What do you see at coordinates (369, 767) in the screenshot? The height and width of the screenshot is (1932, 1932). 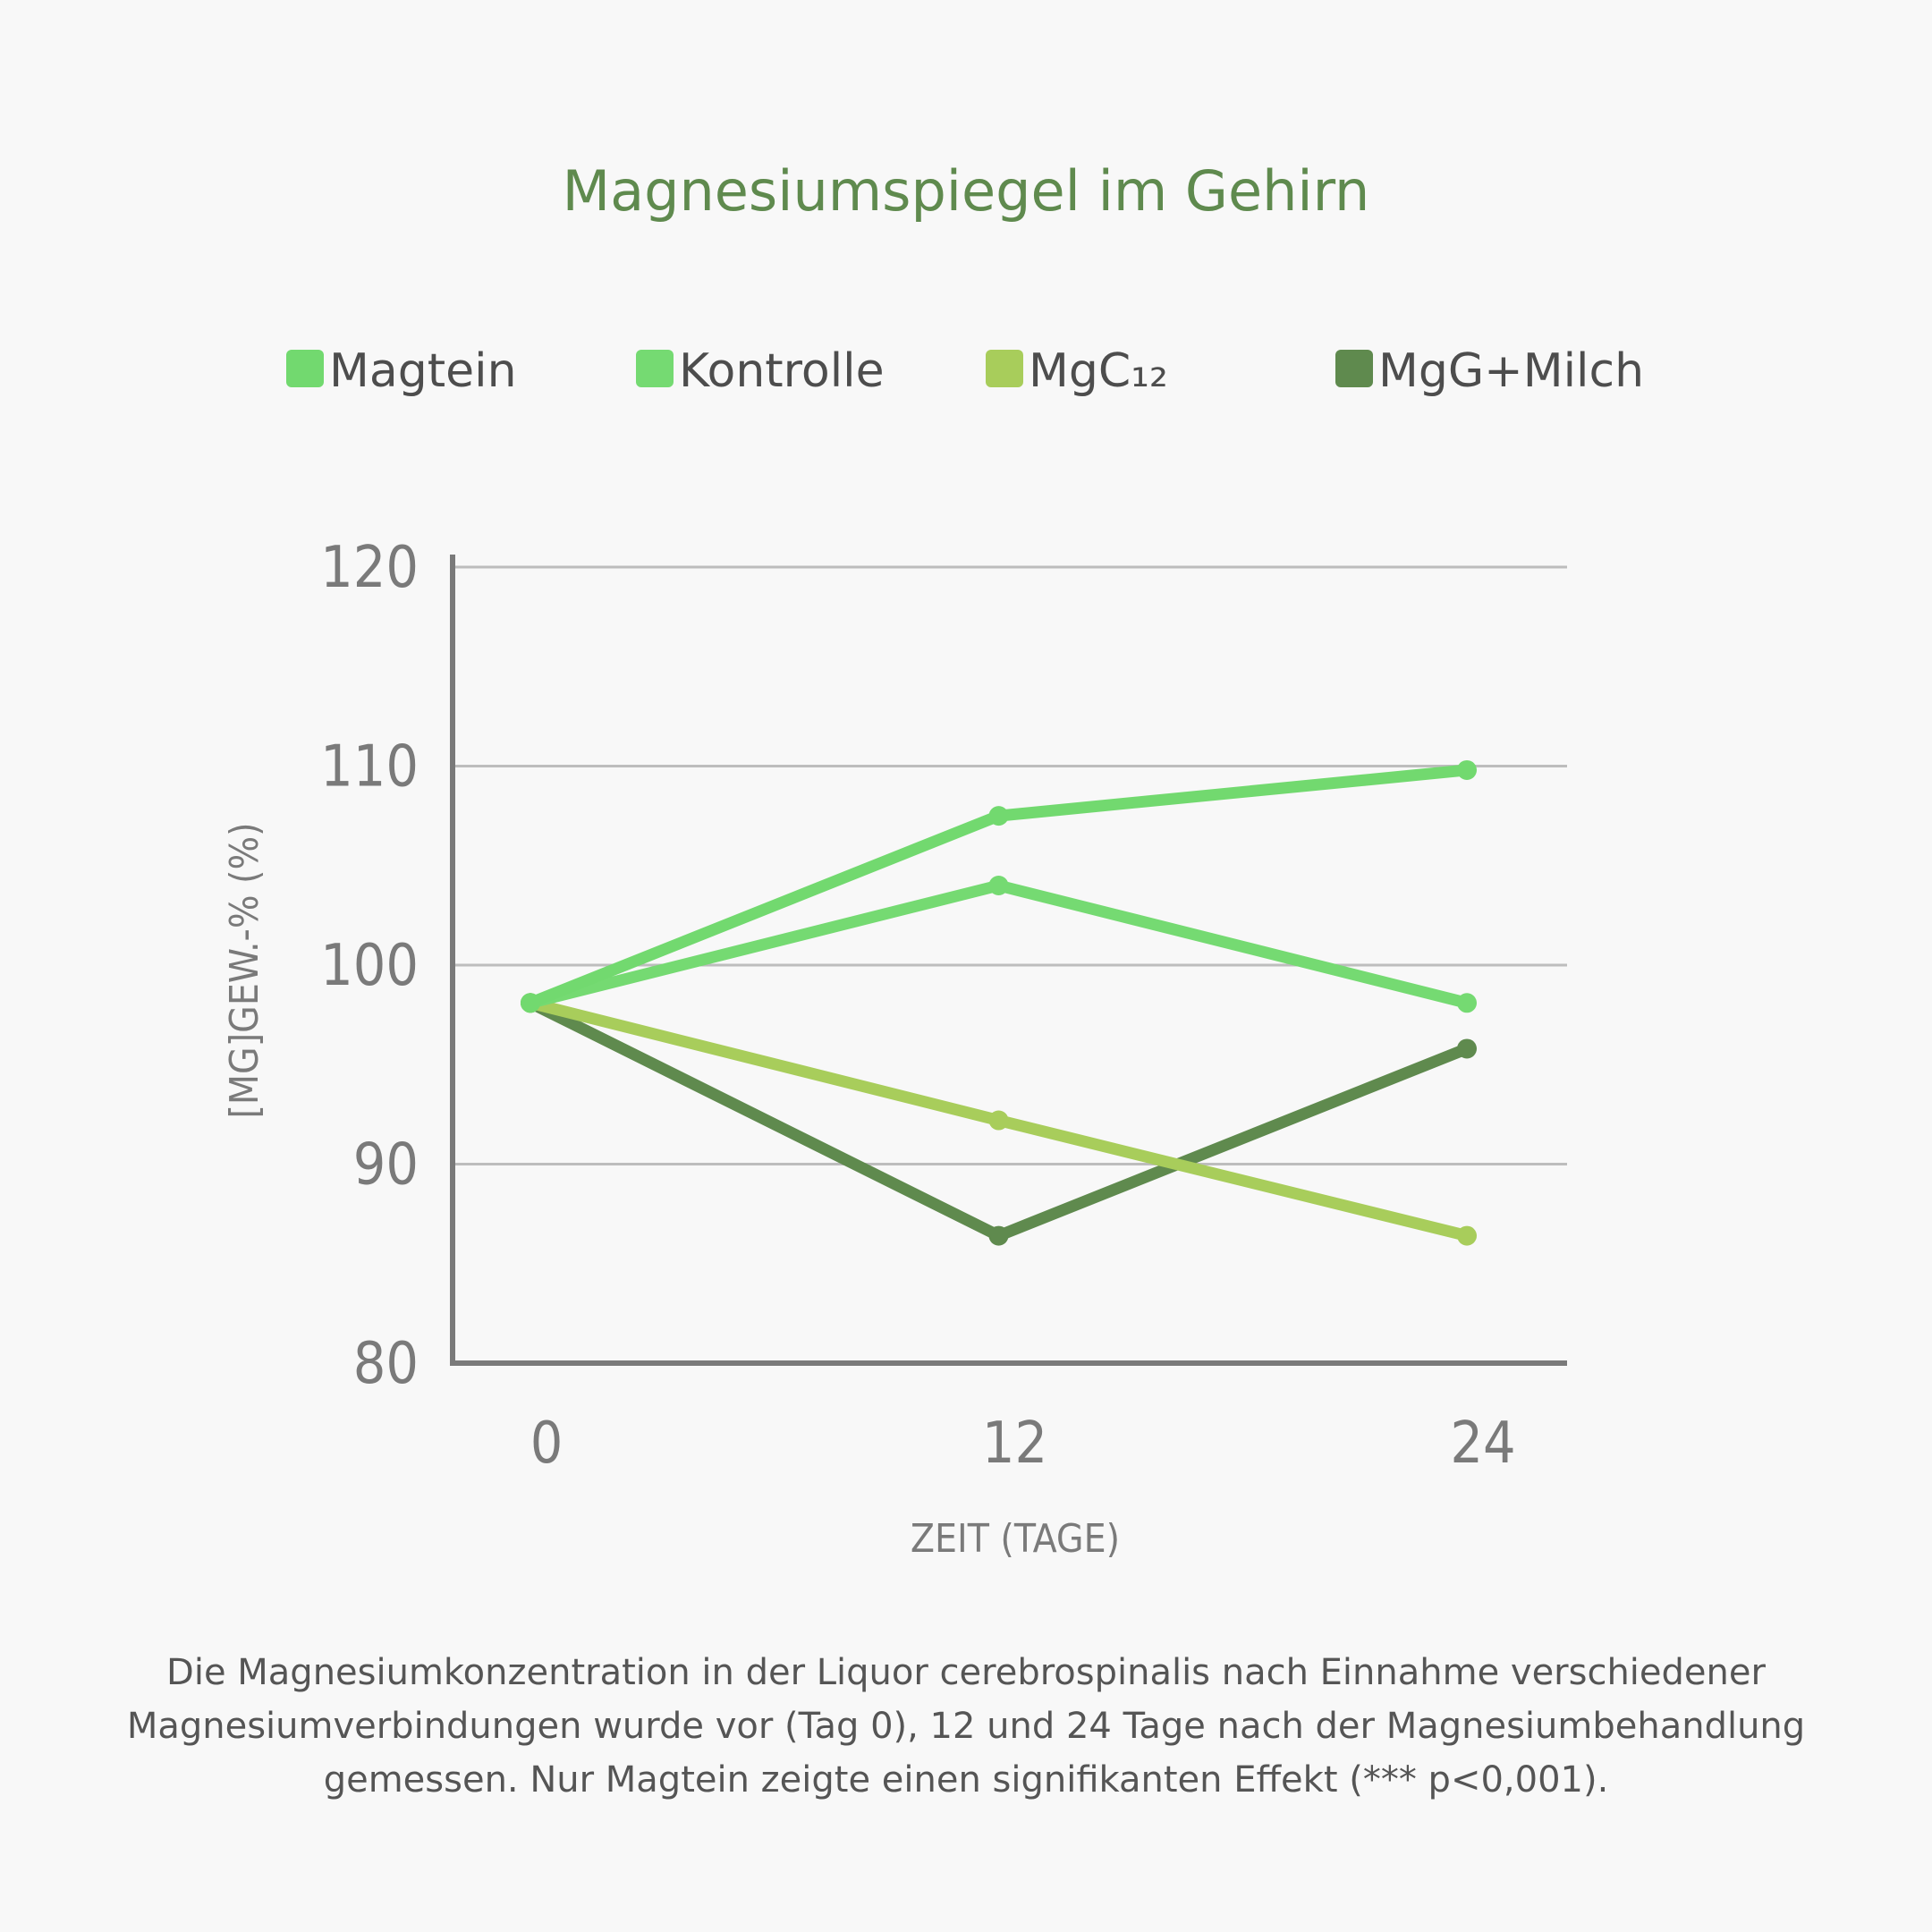 I see `y-tick-label: 110` at bounding box center [369, 767].